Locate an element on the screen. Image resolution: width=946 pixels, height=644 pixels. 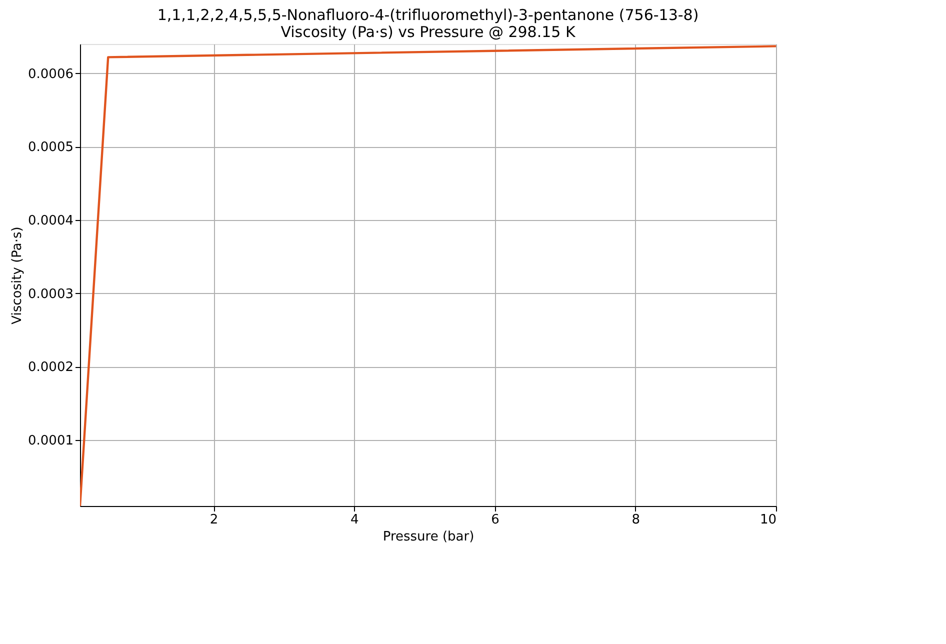
y-tick-label: 0.0004 is located at coordinates (51, 221).